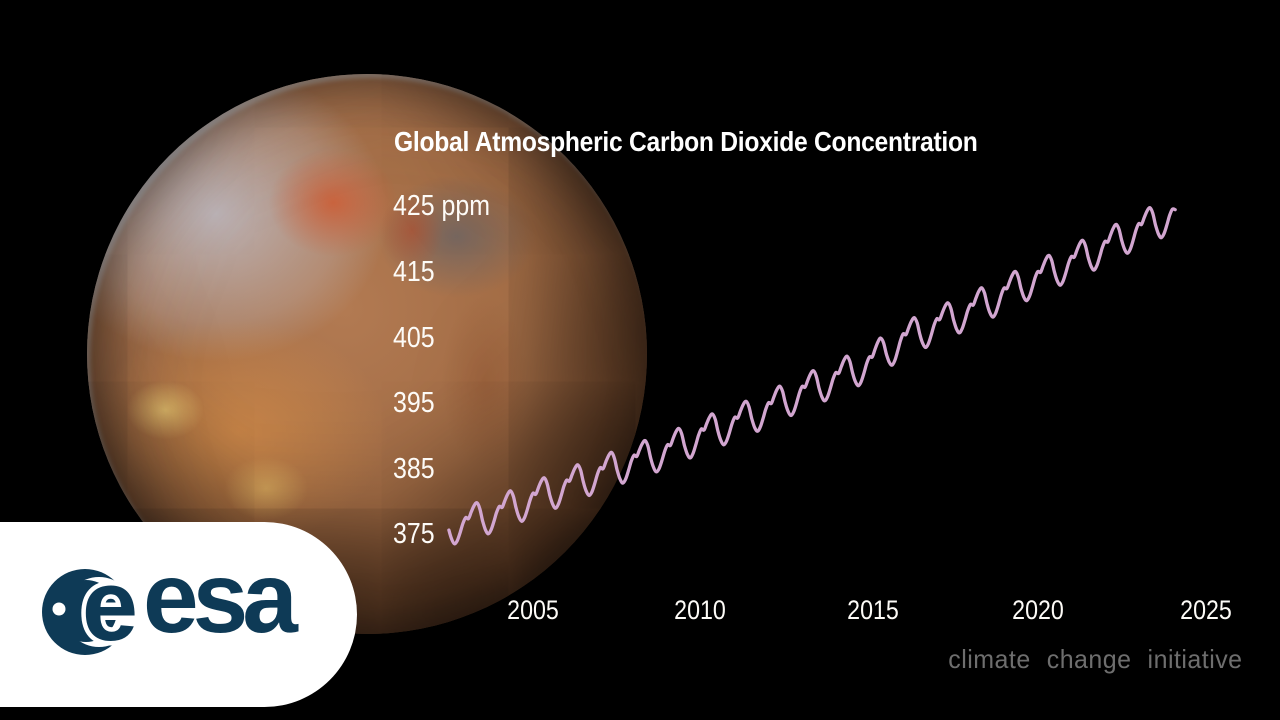 The height and width of the screenshot is (720, 1280). I want to click on esa-emblem-crescent, so click(100, 612).